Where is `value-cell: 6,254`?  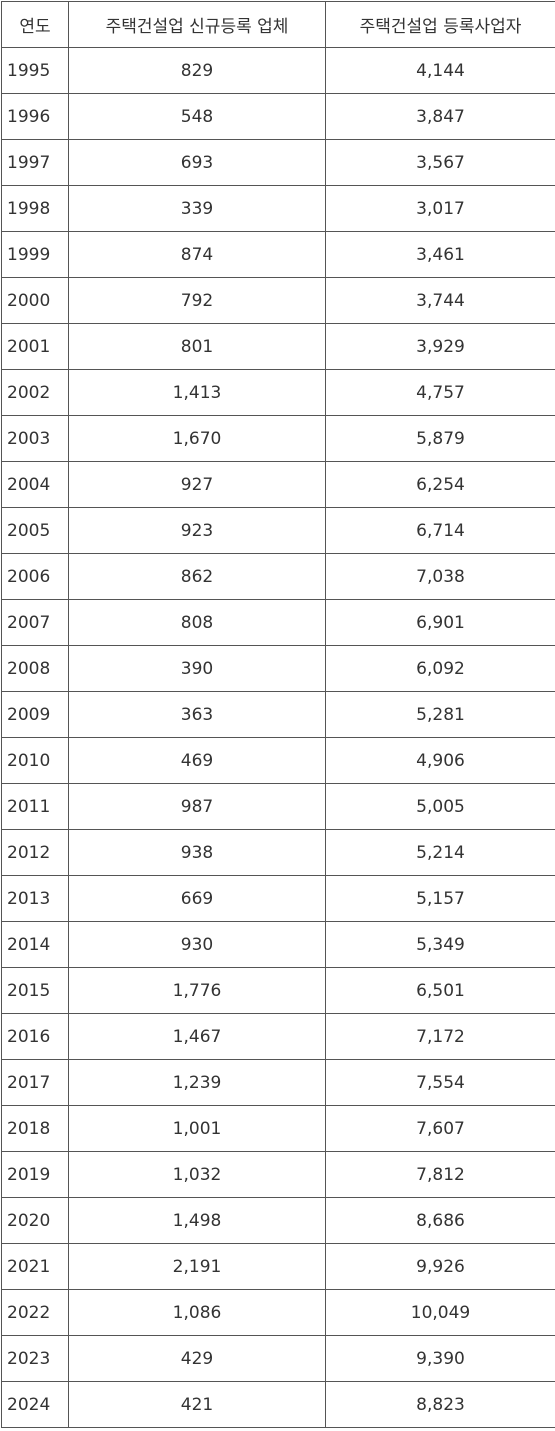 value-cell: 6,254 is located at coordinates (440, 485).